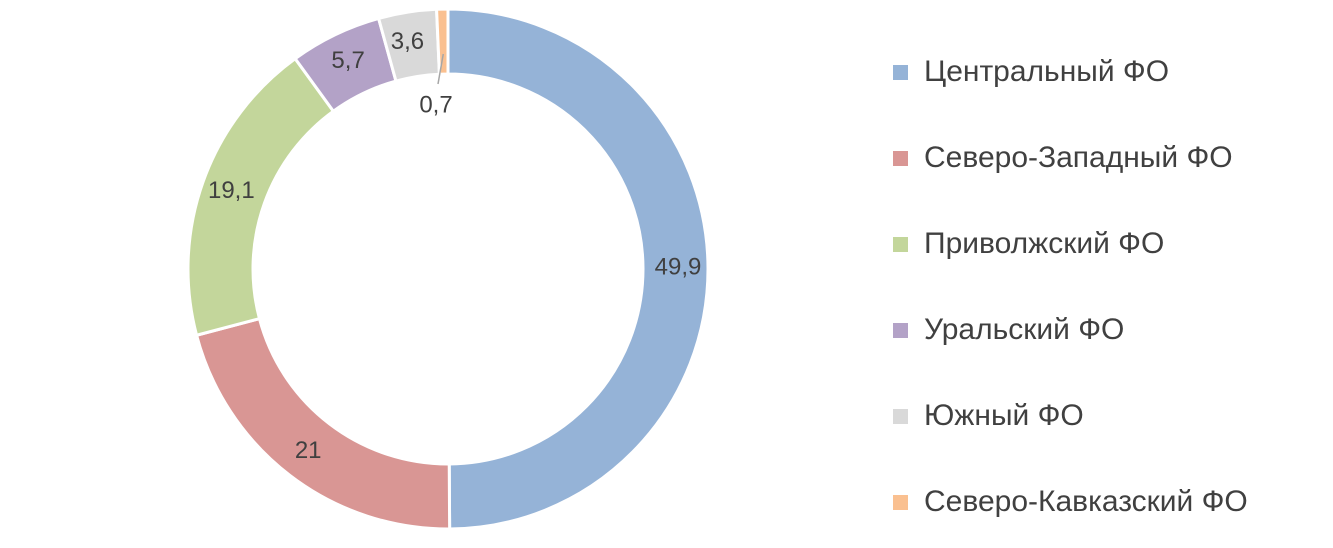  Describe the element at coordinates (407, 41) in the screenshot. I see `data-label-south: 3,6` at that location.